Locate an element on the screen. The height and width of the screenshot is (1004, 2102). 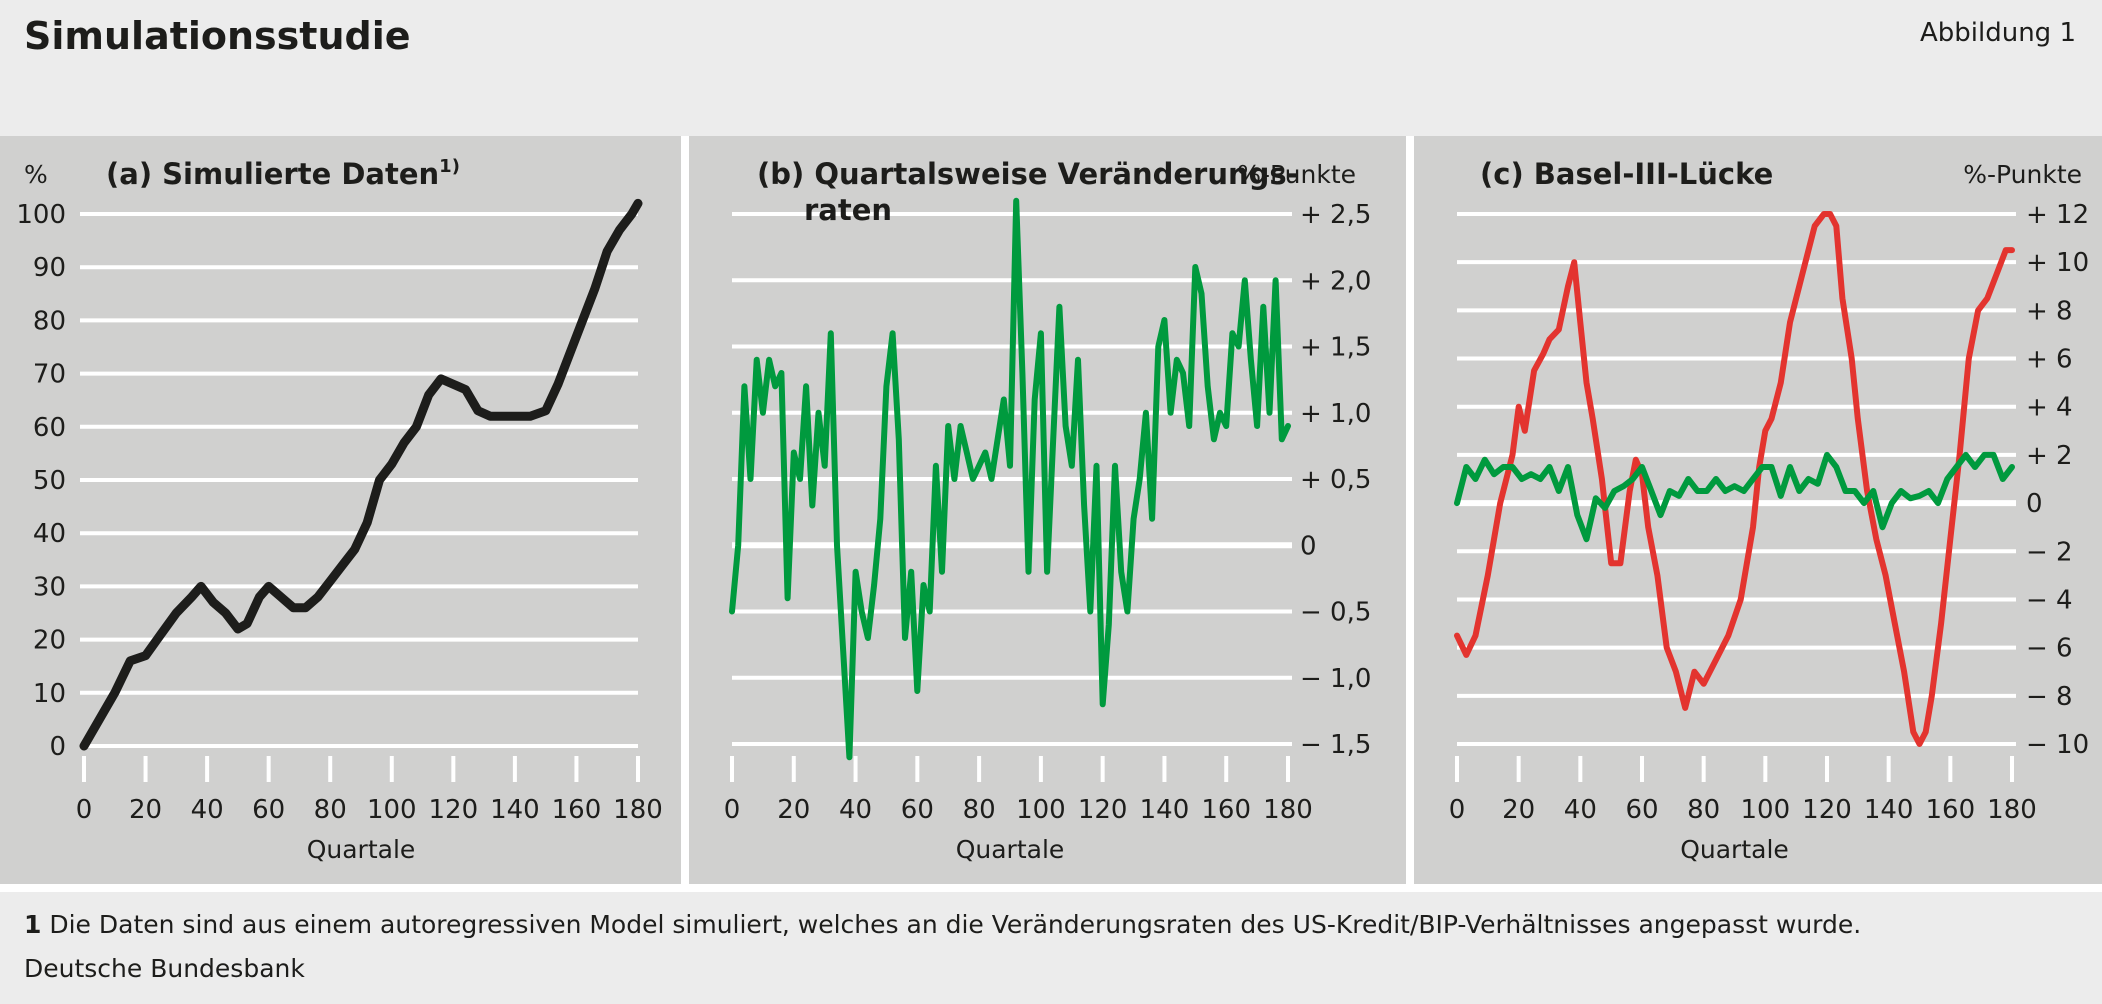
chart-title: (c) Basel-III-Lücke is located at coordinates (1626, 174).